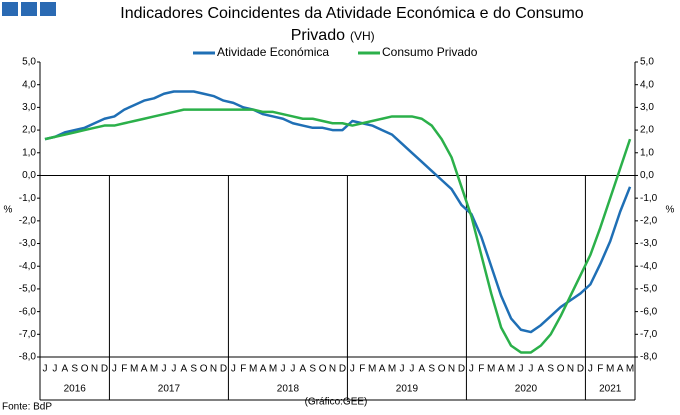  I want to click on y-tick-label: -5,0, so click(28, 289).